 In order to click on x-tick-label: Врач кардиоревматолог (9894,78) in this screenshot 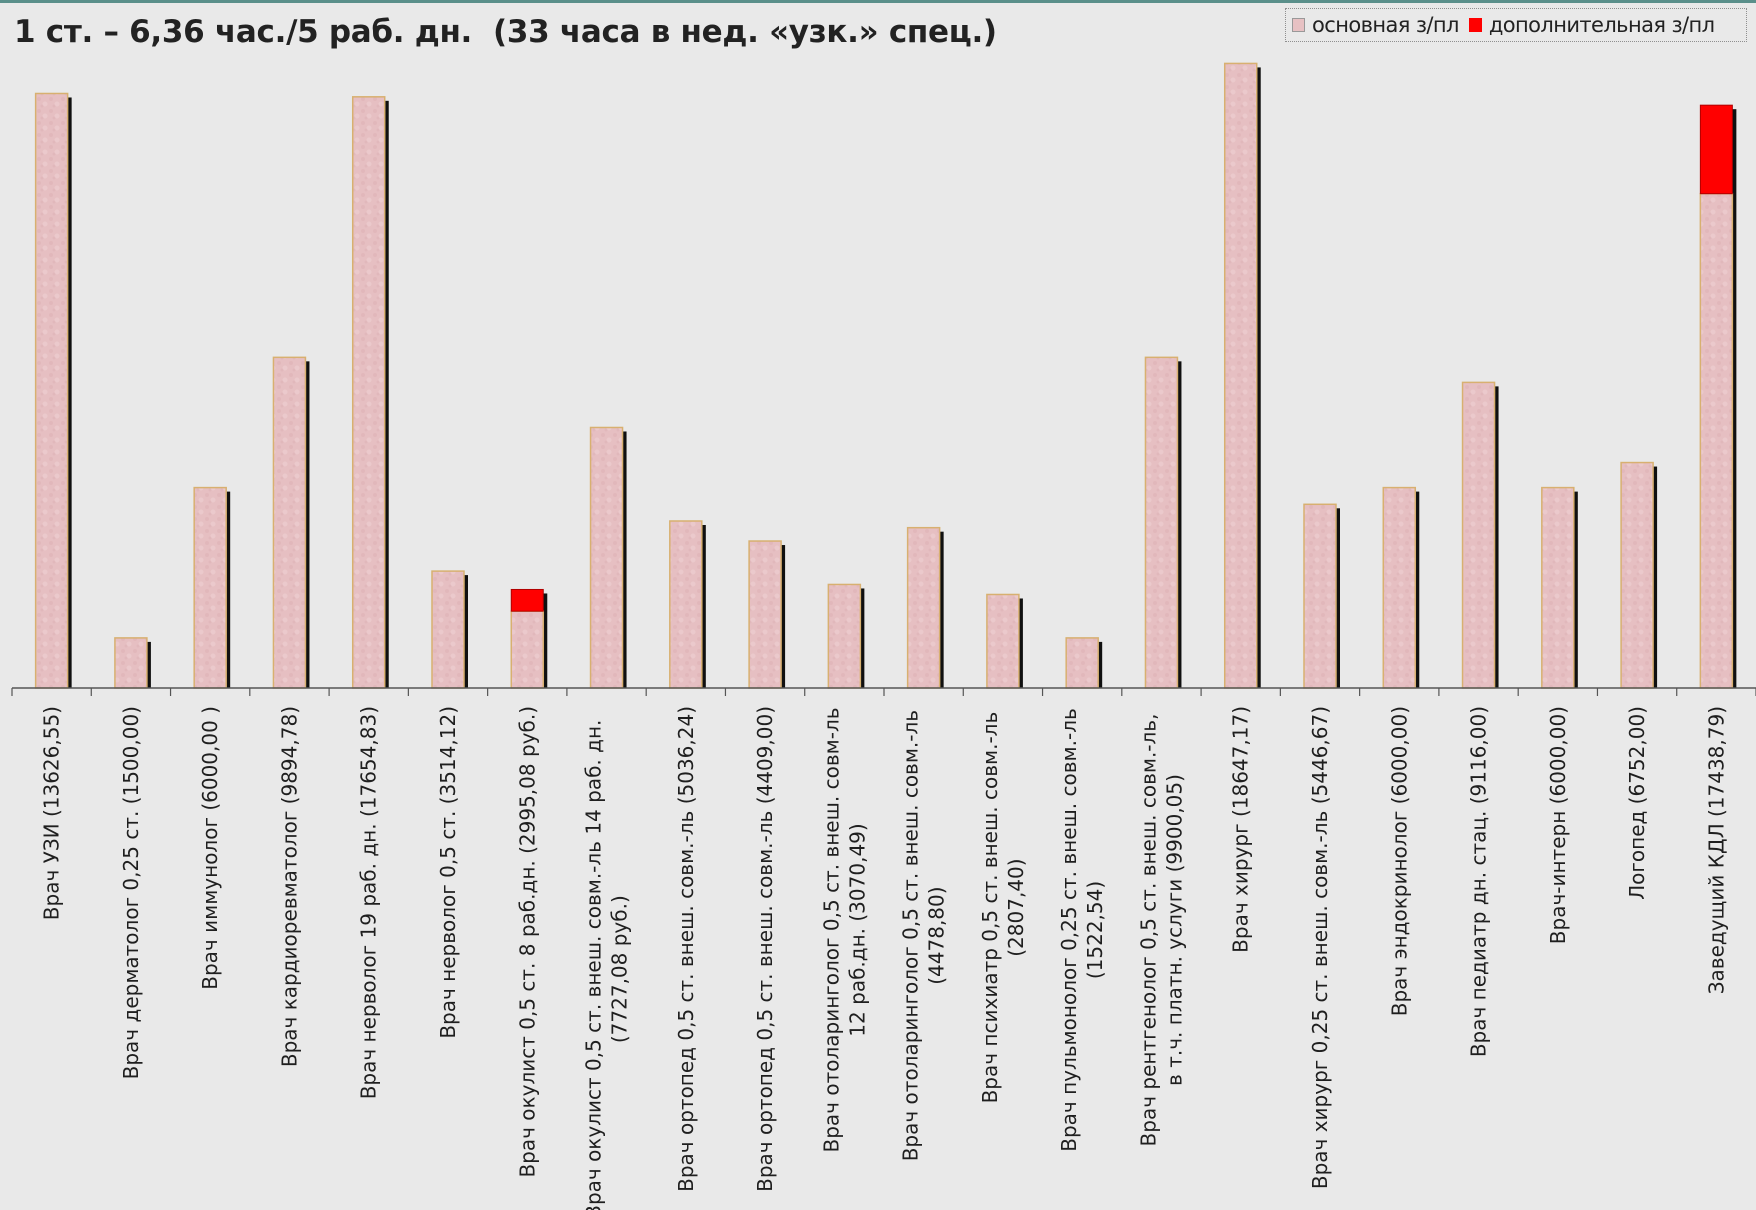, I will do `click(289, 886)`.